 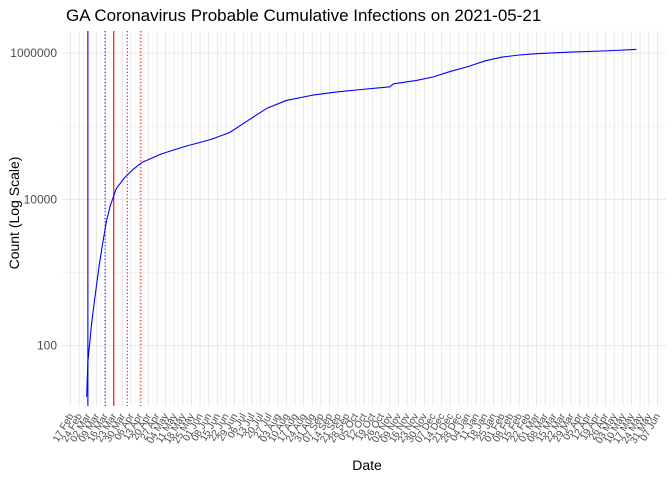 I want to click on y-axis-ticks: 100 10000 1000000, so click(x=33, y=199).